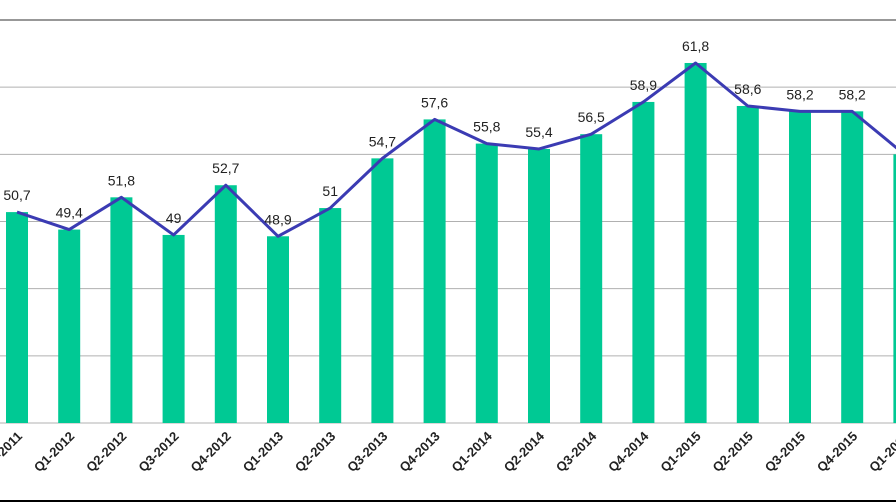 Image resolution: width=896 pixels, height=504 pixels. I want to click on value-label: 52,7, so click(225, 168).